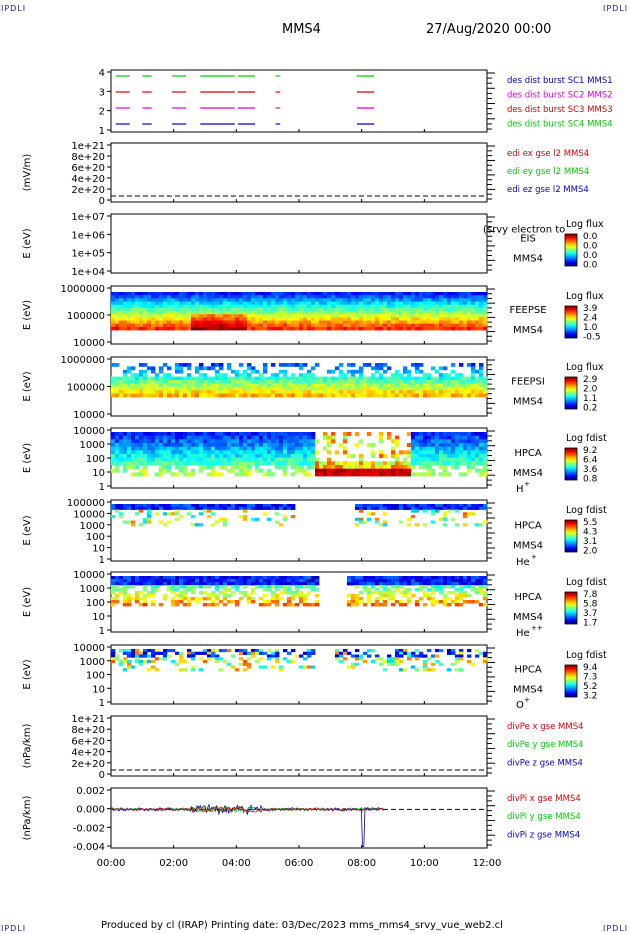  Describe the element at coordinates (88, 741) in the screenshot. I see `y-tick-label: 6e+20` at that location.